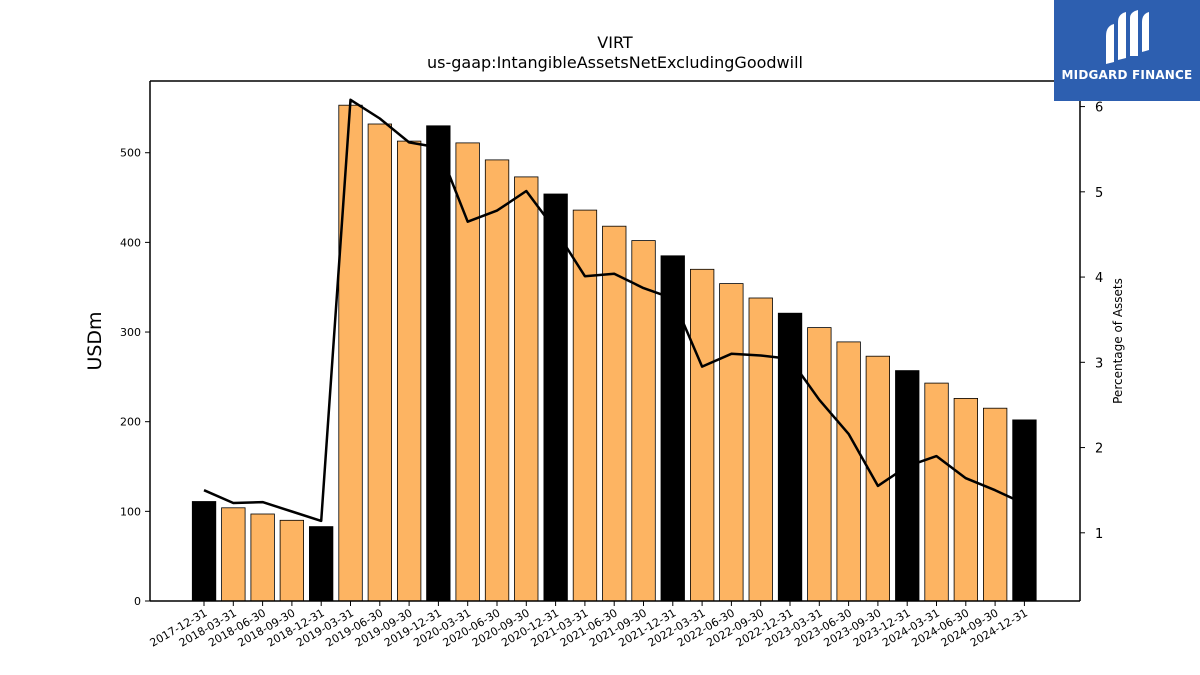 This screenshot has width=1200, height=675. I want to click on chart-title: VIRT, so click(615, 42).